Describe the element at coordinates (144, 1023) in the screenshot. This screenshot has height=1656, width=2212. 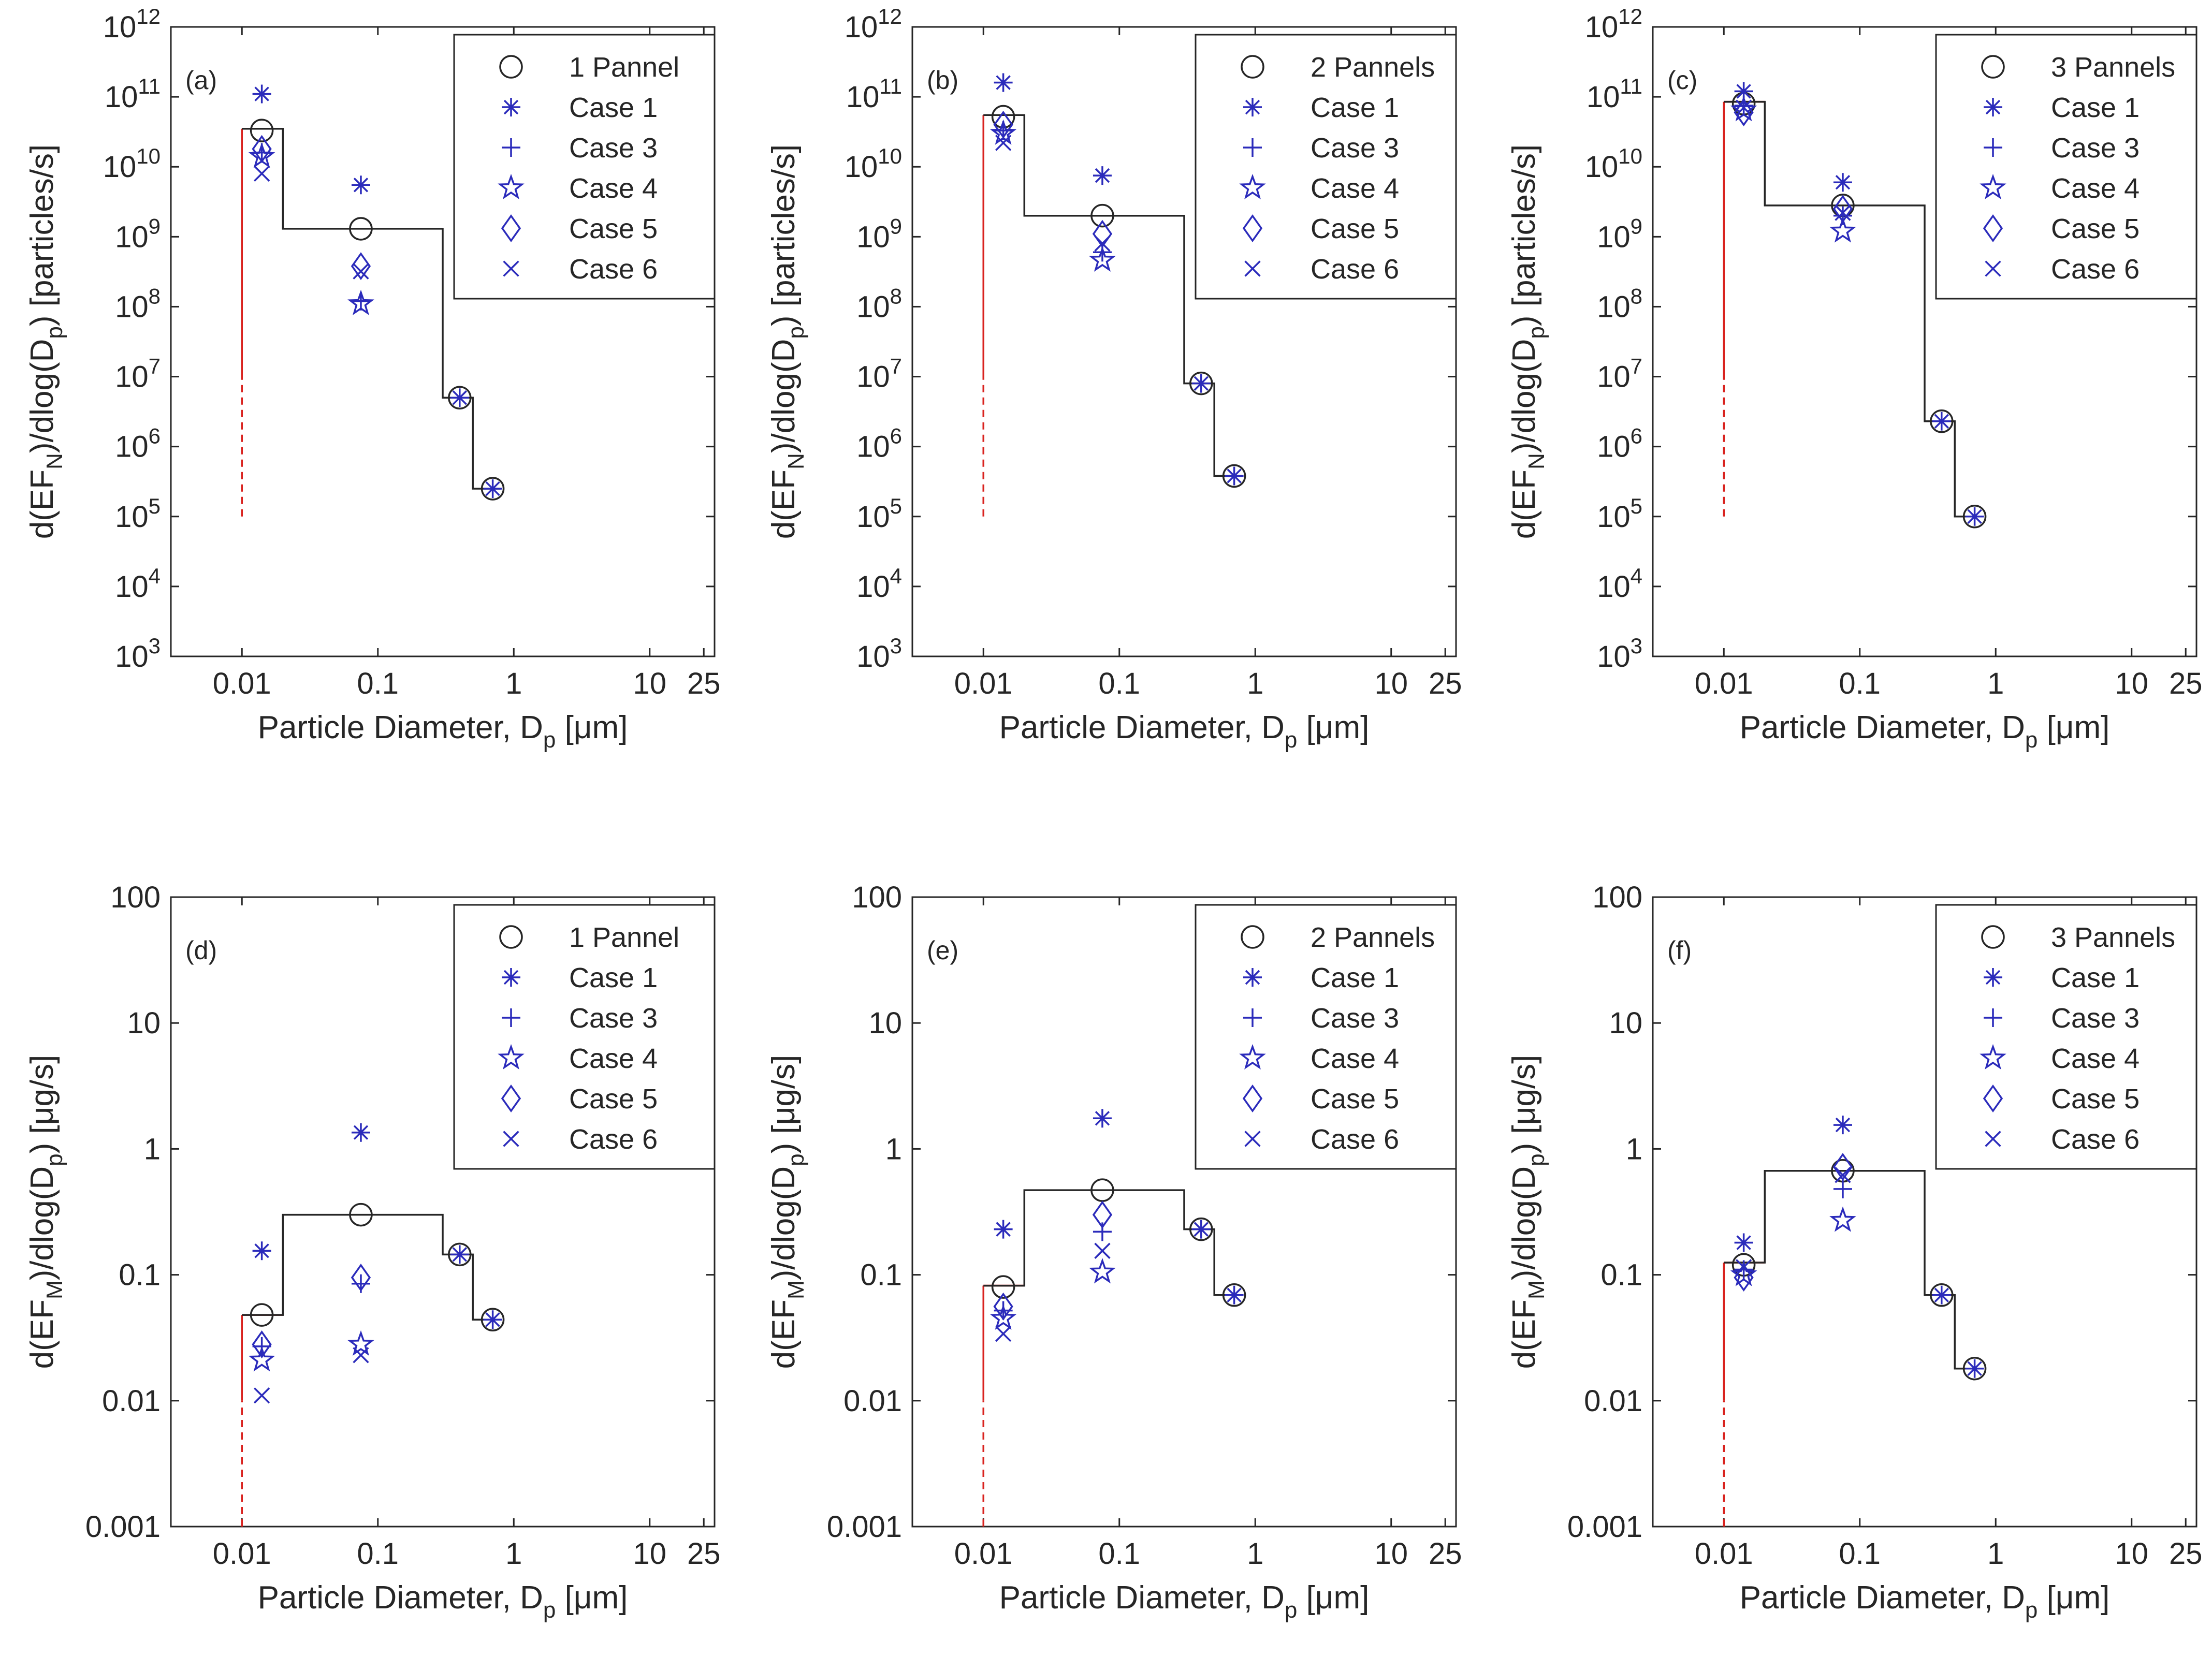
I see `y-tick-label: 10` at that location.